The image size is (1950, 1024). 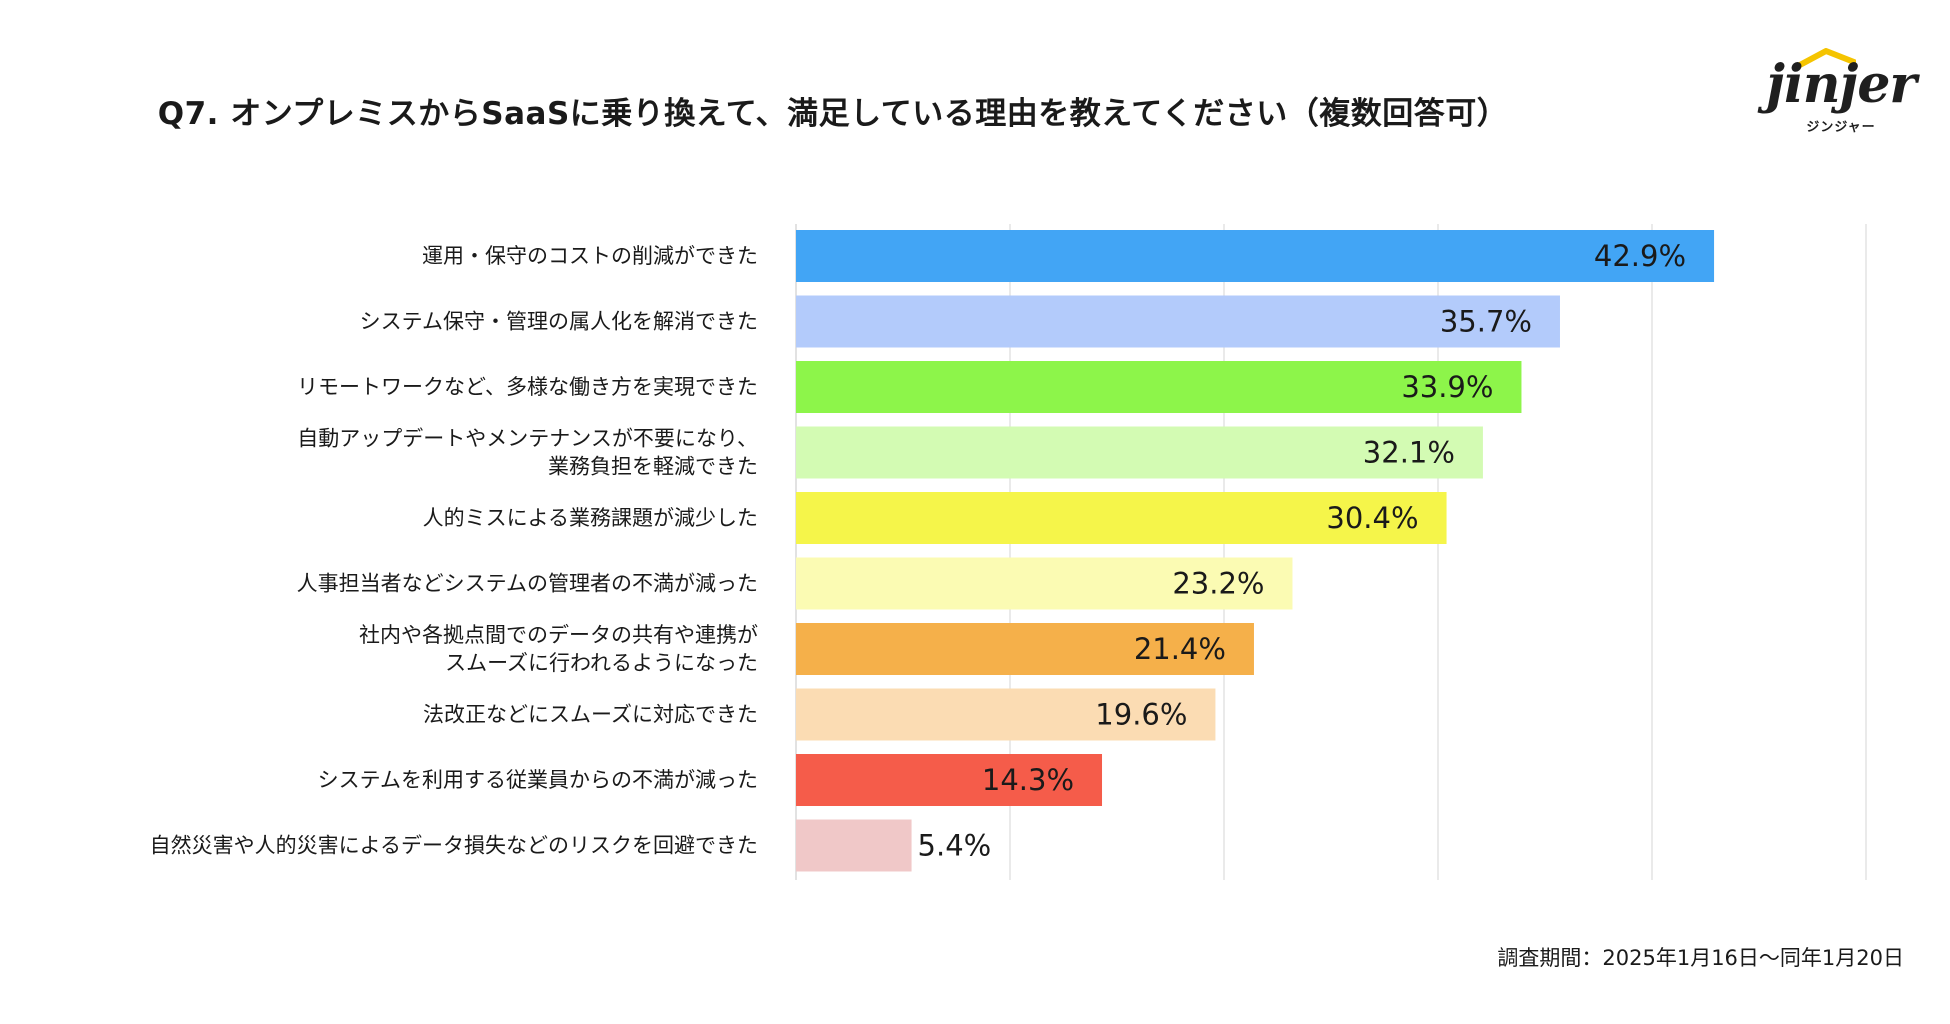 I want to click on survey-period-note: 調査期間：2025年1月16日〜同年1月20日, so click(x=1700, y=958).